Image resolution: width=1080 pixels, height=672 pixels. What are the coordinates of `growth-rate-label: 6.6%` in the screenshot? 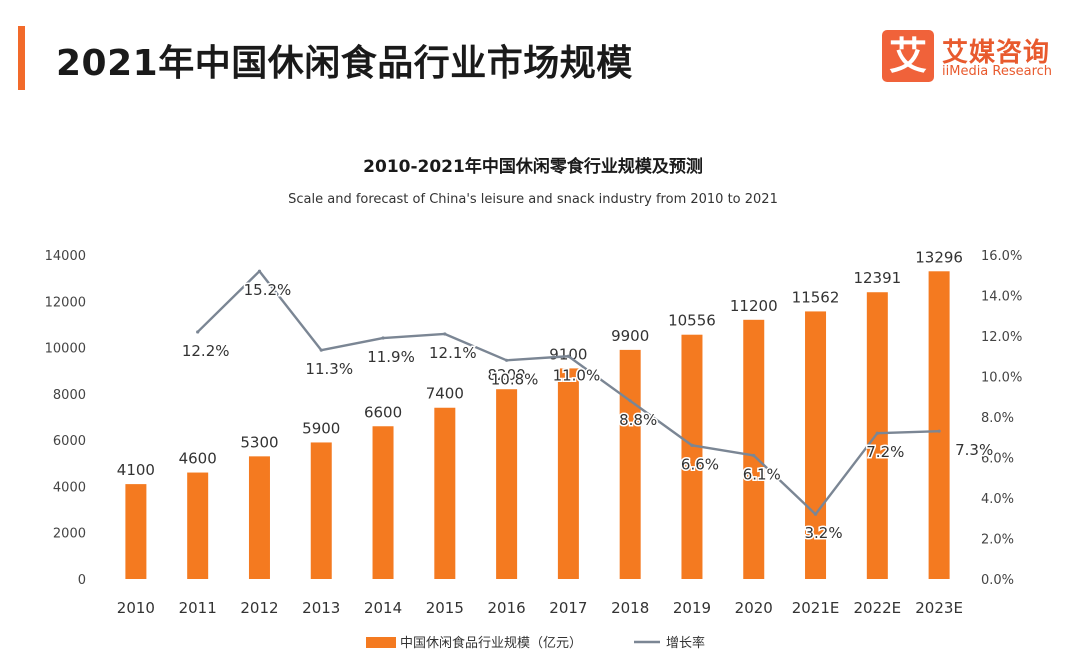 It's located at (700, 464).